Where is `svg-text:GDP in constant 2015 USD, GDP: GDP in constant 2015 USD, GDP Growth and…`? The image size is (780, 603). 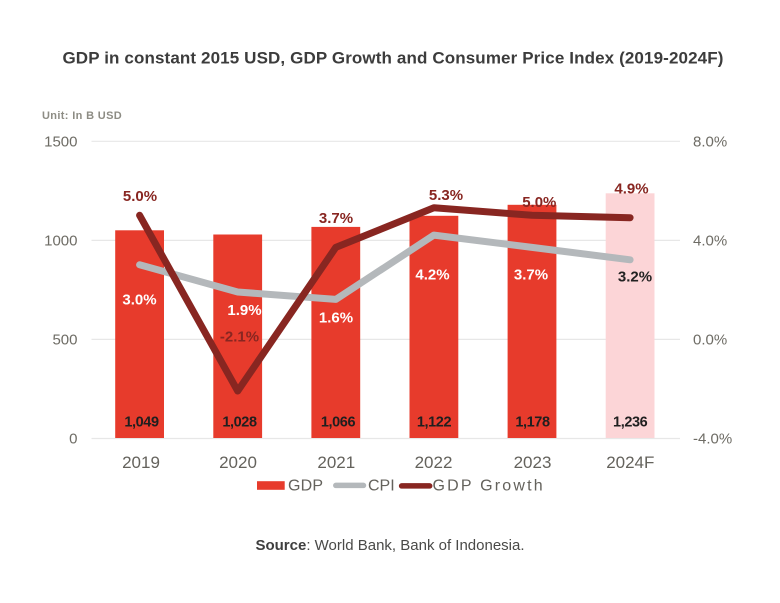 svg-text:GDP in constant 2015 USD, GDP: GDP in constant 2015 USD, GDP Growth and… is located at coordinates (392, 58).